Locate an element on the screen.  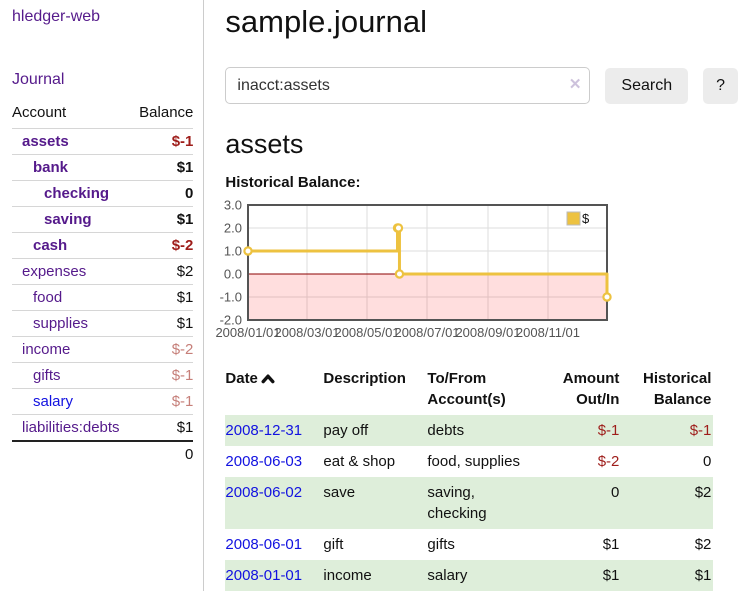
clear-search-icon: ✕ is located at coordinates (575, 84).